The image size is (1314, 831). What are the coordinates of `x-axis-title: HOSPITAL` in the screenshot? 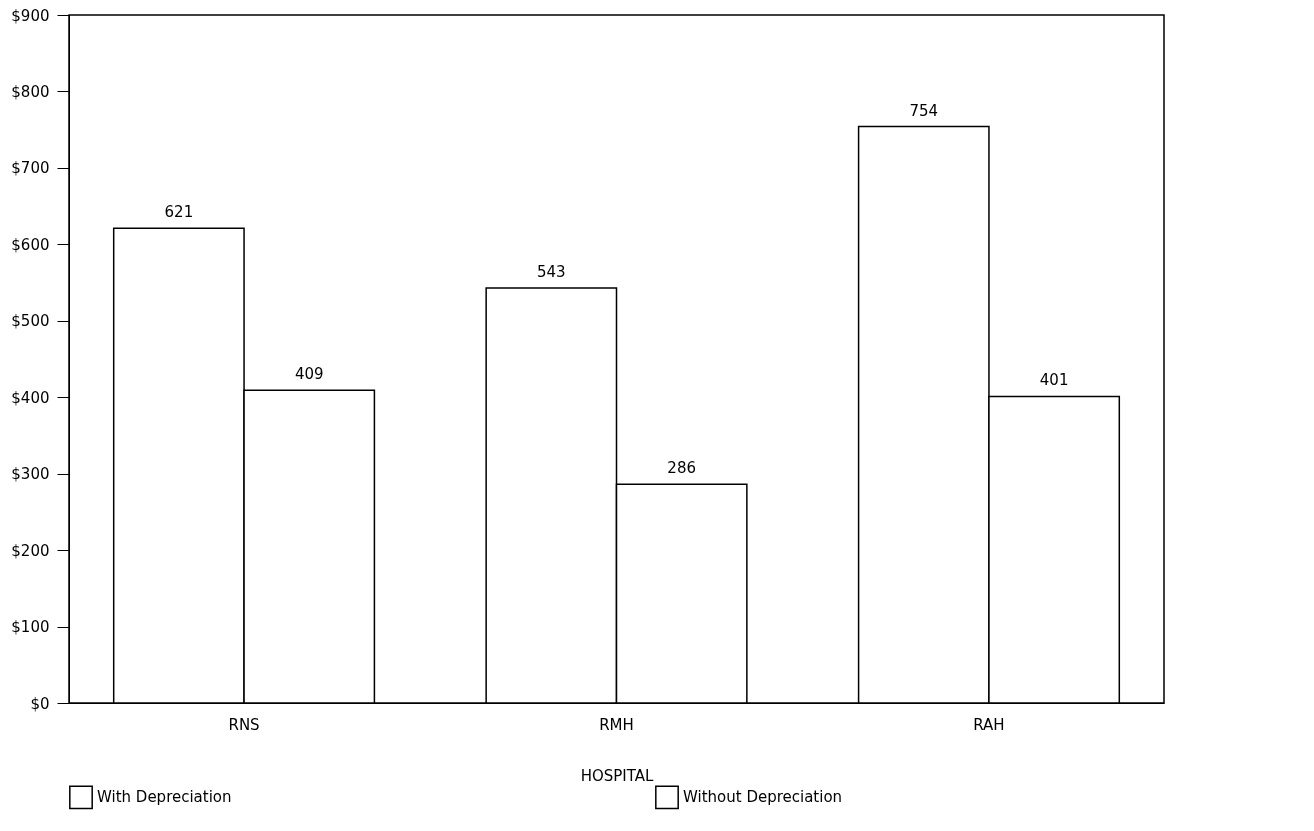 It's located at (617, 775).